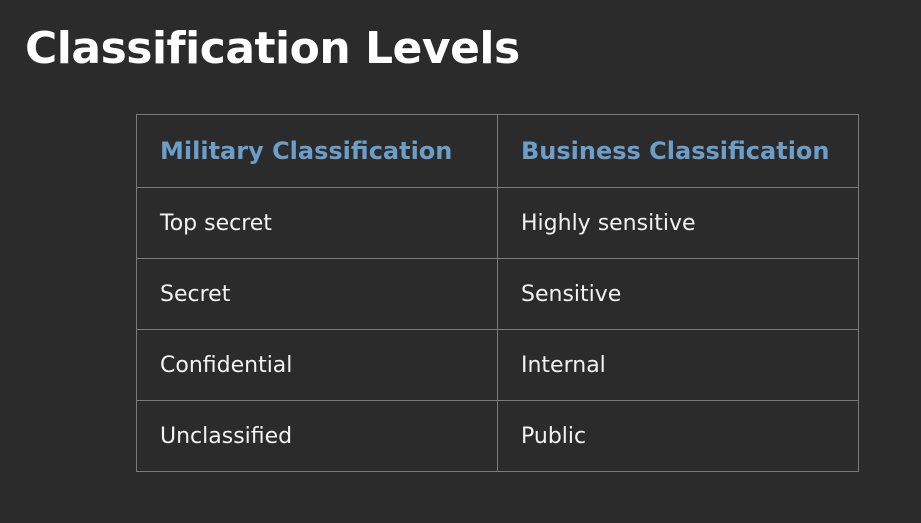 This screenshot has height=523, width=921. What do you see at coordinates (317, 436) in the screenshot?
I see `cell-military: Unclassified` at bounding box center [317, 436].